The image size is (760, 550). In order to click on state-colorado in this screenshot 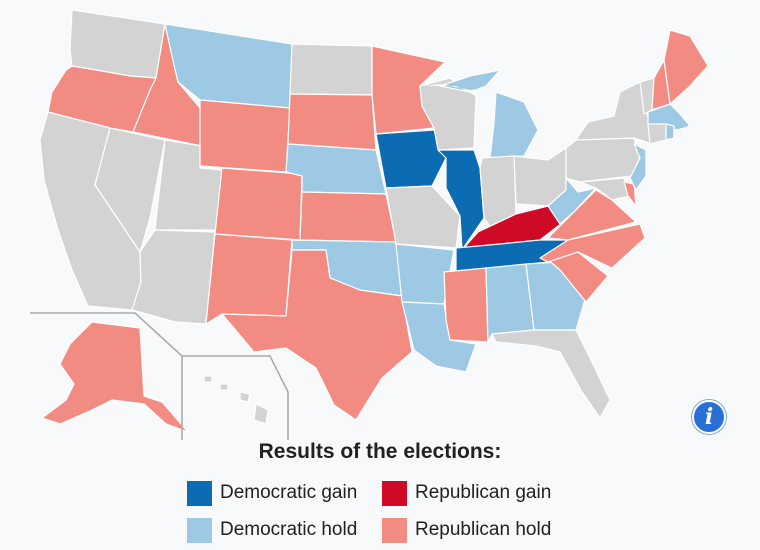, I will do `click(258, 204)`.